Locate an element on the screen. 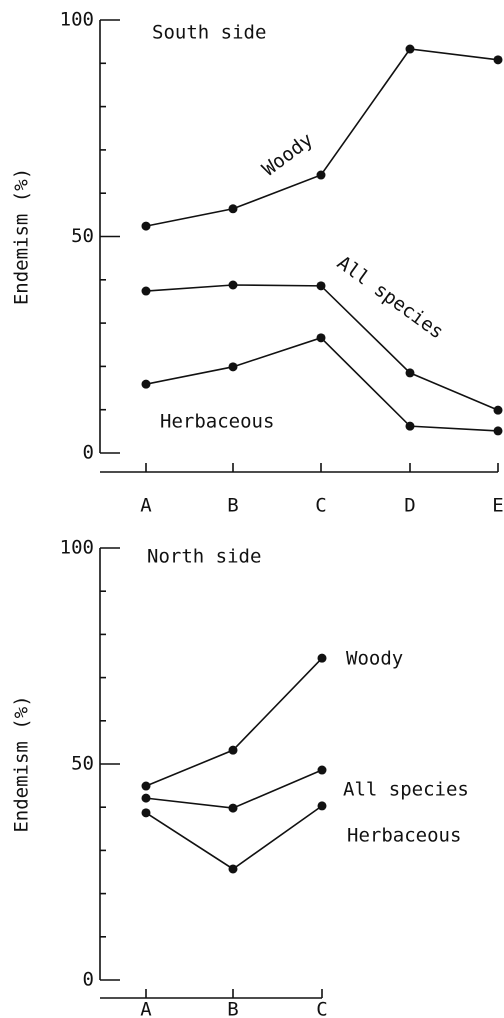 Image resolution: width=504 pixels, height=1018 pixels. annotation: South side is located at coordinates (209, 33).